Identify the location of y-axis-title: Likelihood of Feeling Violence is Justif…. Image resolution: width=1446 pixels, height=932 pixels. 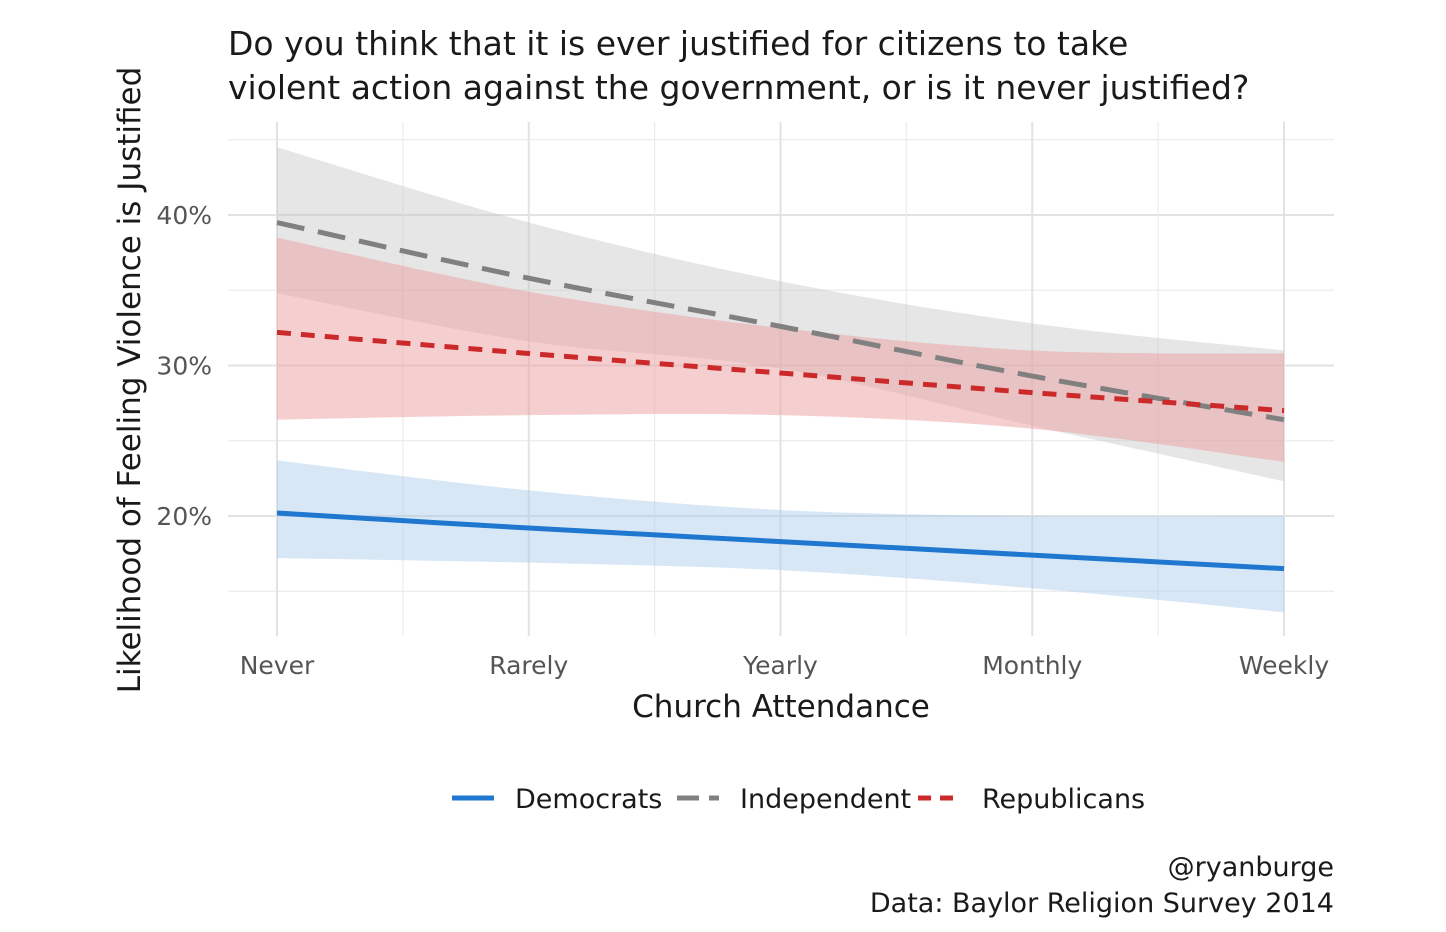
(130, 380).